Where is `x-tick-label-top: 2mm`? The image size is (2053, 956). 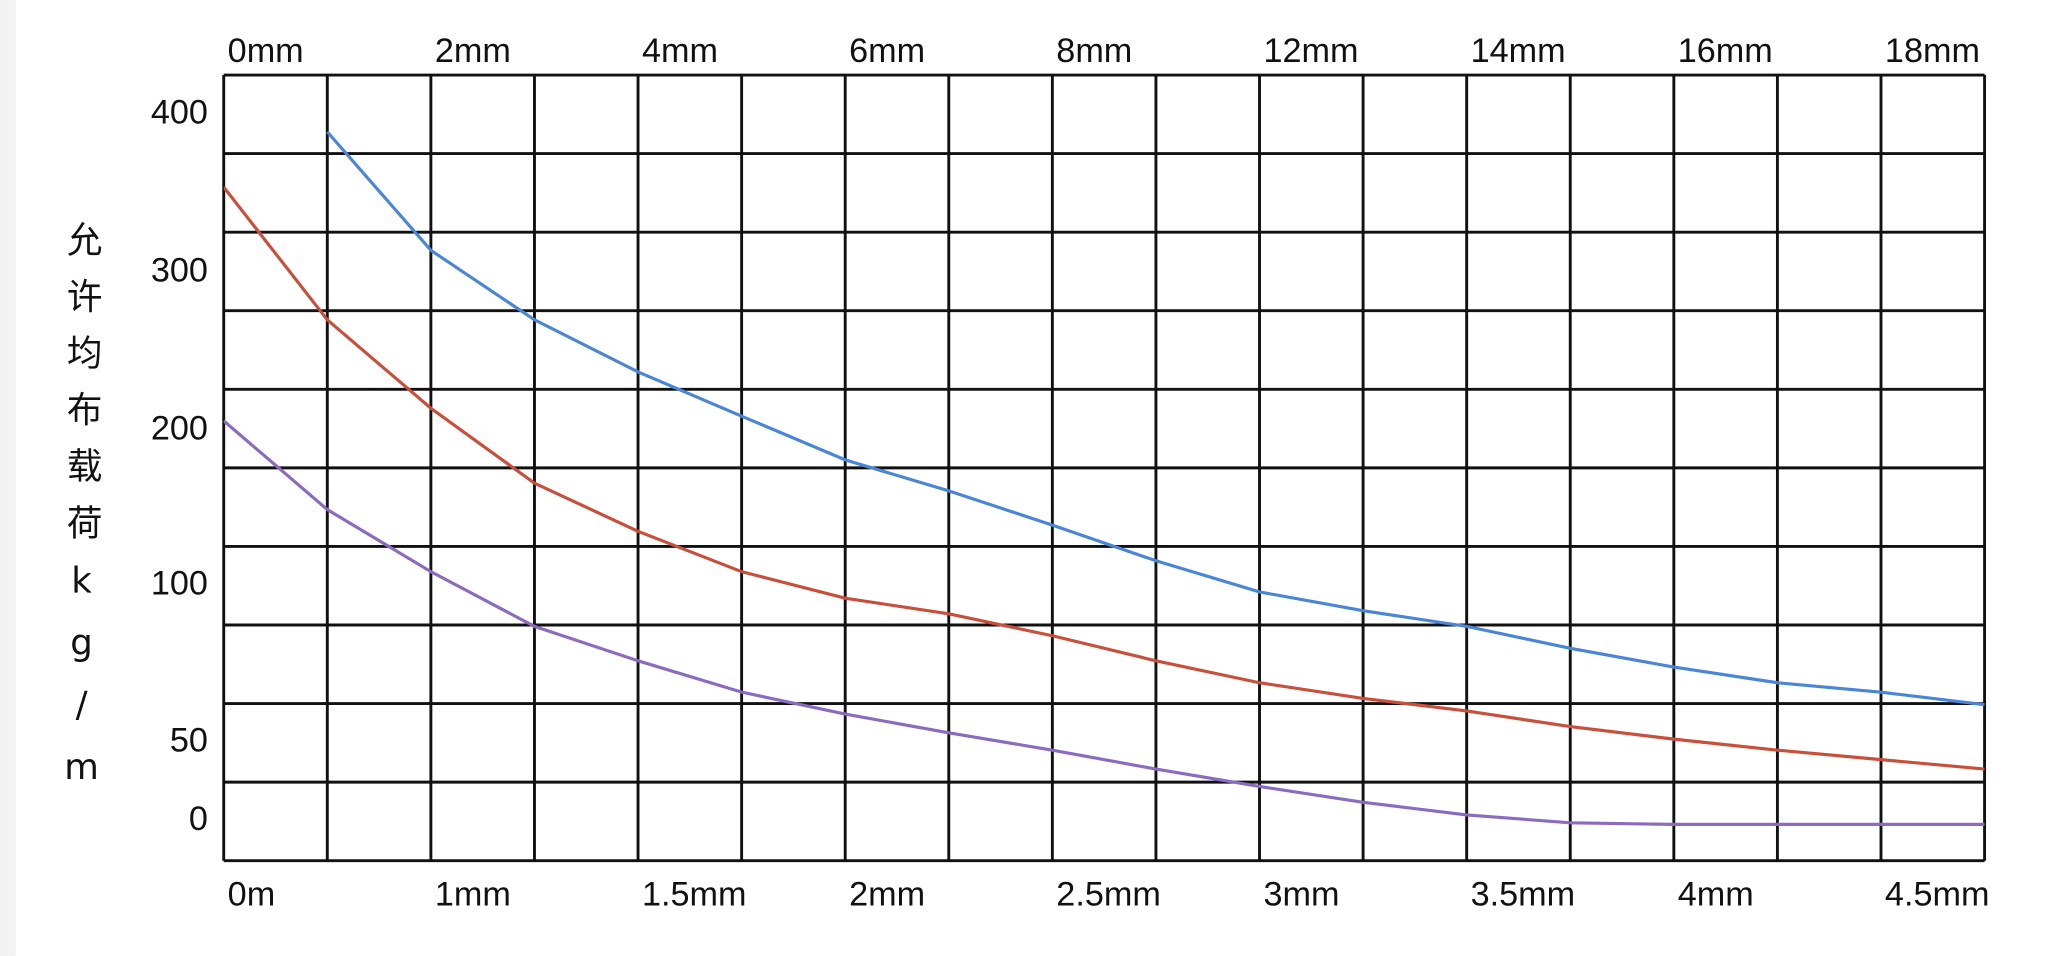 x-tick-label-top: 2mm is located at coordinates (473, 51).